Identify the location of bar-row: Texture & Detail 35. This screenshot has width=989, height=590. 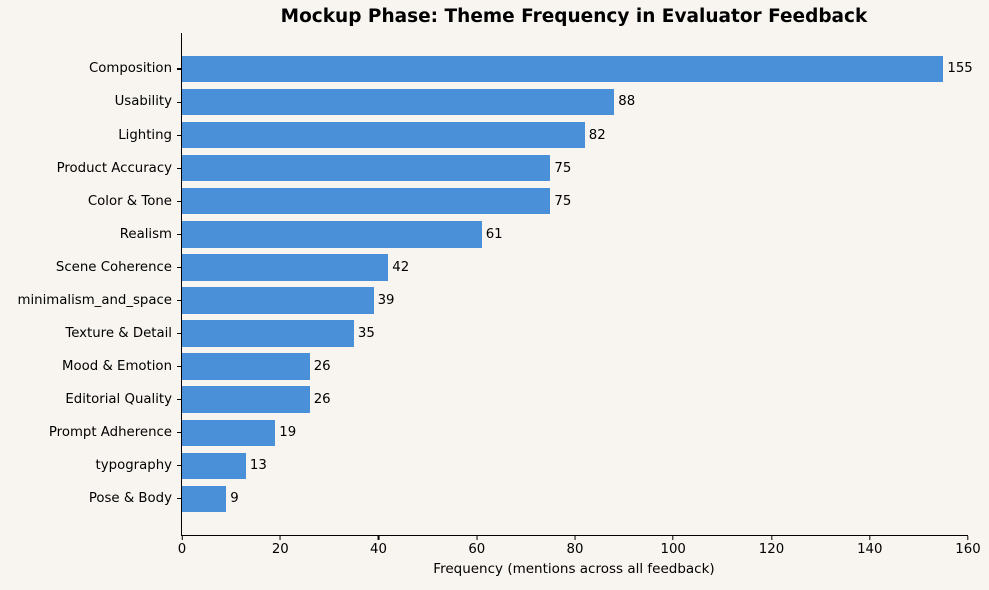
(516, 333).